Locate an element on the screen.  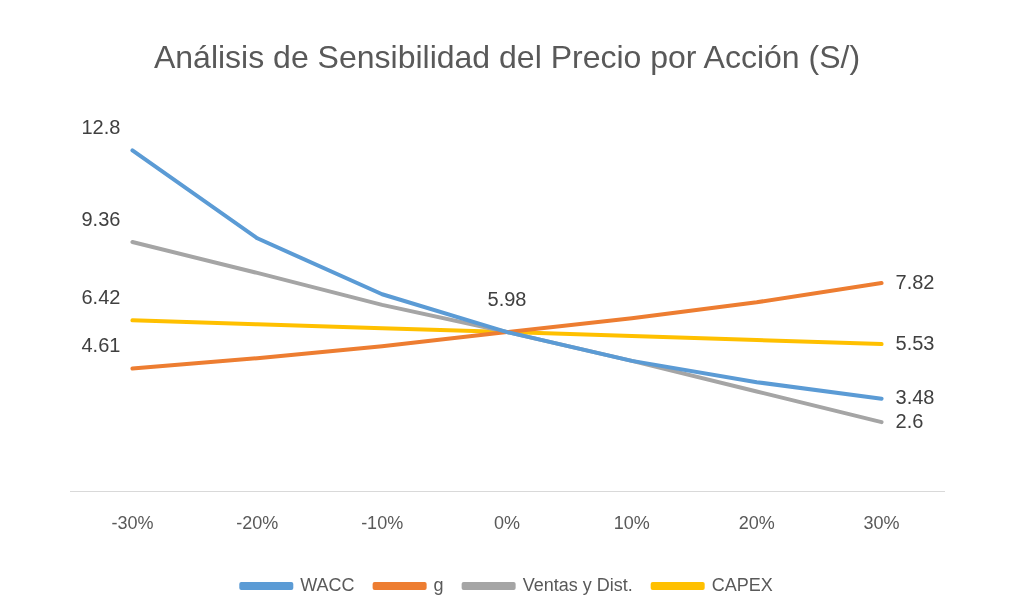
x-tick-label: -30% is located at coordinates (132, 523).